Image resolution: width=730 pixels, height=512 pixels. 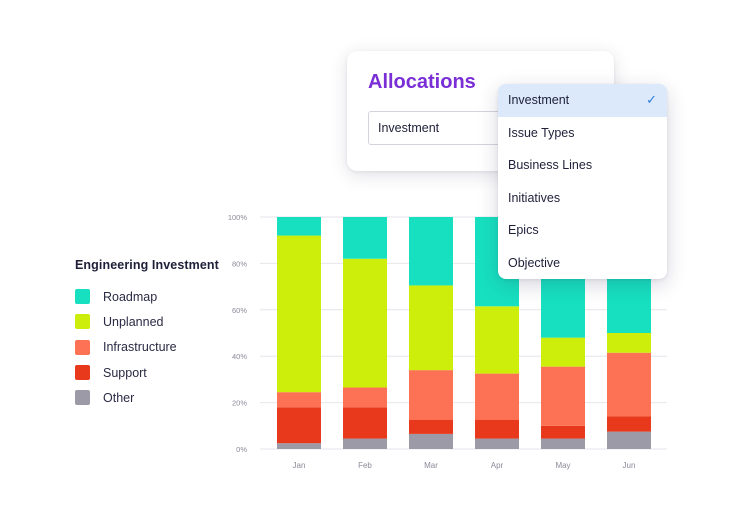 What do you see at coordinates (629, 424) in the screenshot?
I see `bar-segment-support-jun` at bounding box center [629, 424].